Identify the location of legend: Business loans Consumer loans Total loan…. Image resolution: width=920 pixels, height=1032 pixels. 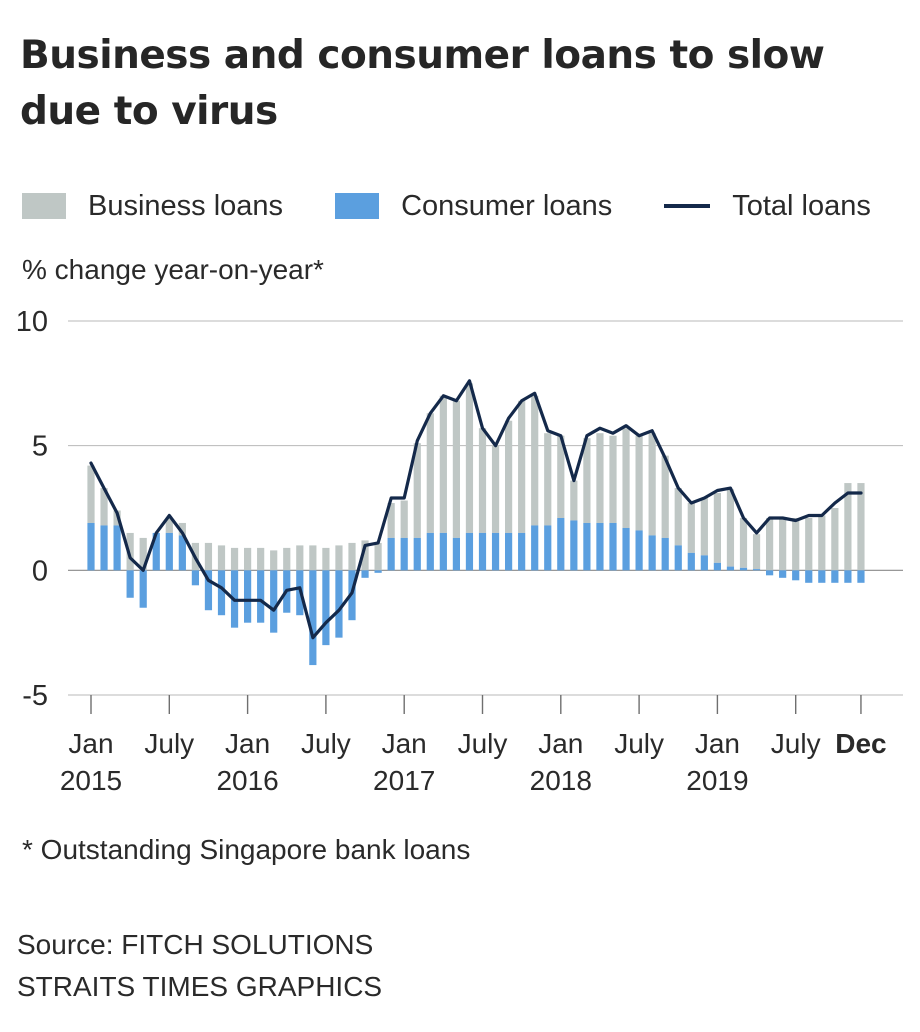
(446, 206).